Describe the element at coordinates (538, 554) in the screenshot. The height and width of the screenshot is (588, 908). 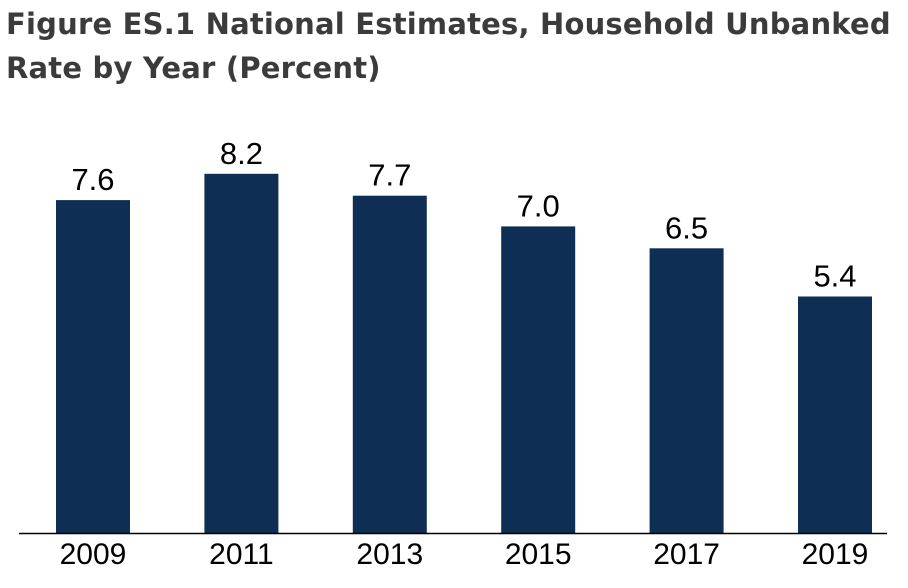
I see `x-tick-label-2015: 2015` at that location.